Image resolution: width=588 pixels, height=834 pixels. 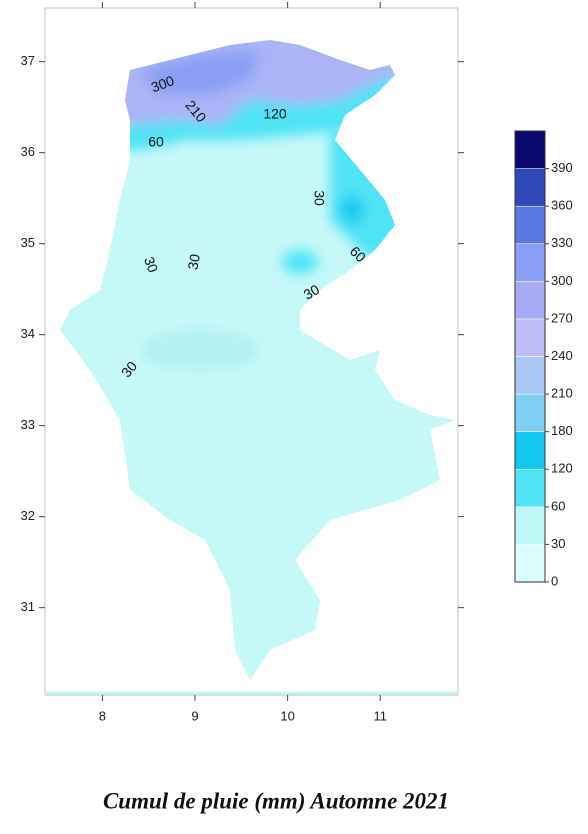 What do you see at coordinates (28, 424) in the screenshot?
I see `y-tick-label: 33` at bounding box center [28, 424].